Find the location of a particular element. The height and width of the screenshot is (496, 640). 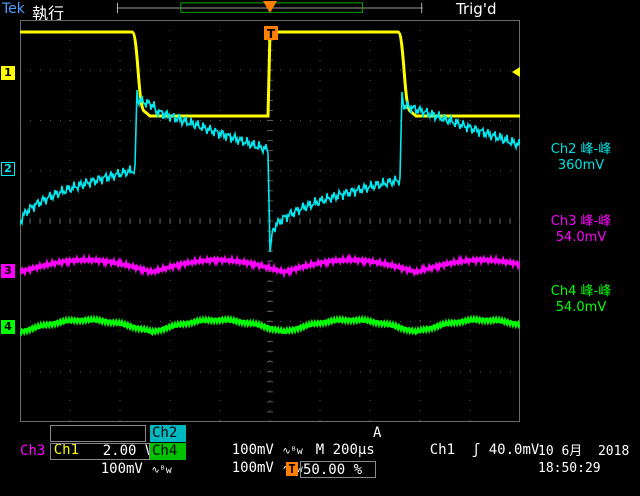

measurement-ch3-value: 54.0mV is located at coordinates (581, 237).